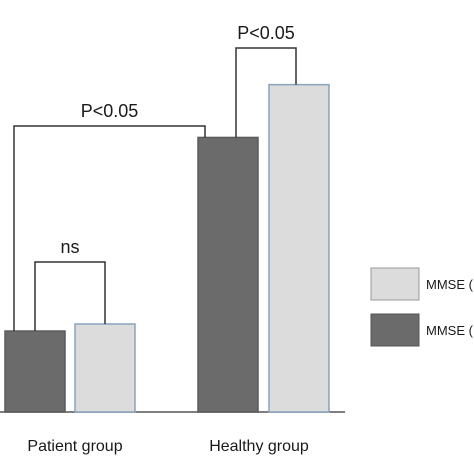 The height and width of the screenshot is (474, 474). What do you see at coordinates (105, 368) in the screenshot?
I see `bar-patient-group-light` at bounding box center [105, 368].